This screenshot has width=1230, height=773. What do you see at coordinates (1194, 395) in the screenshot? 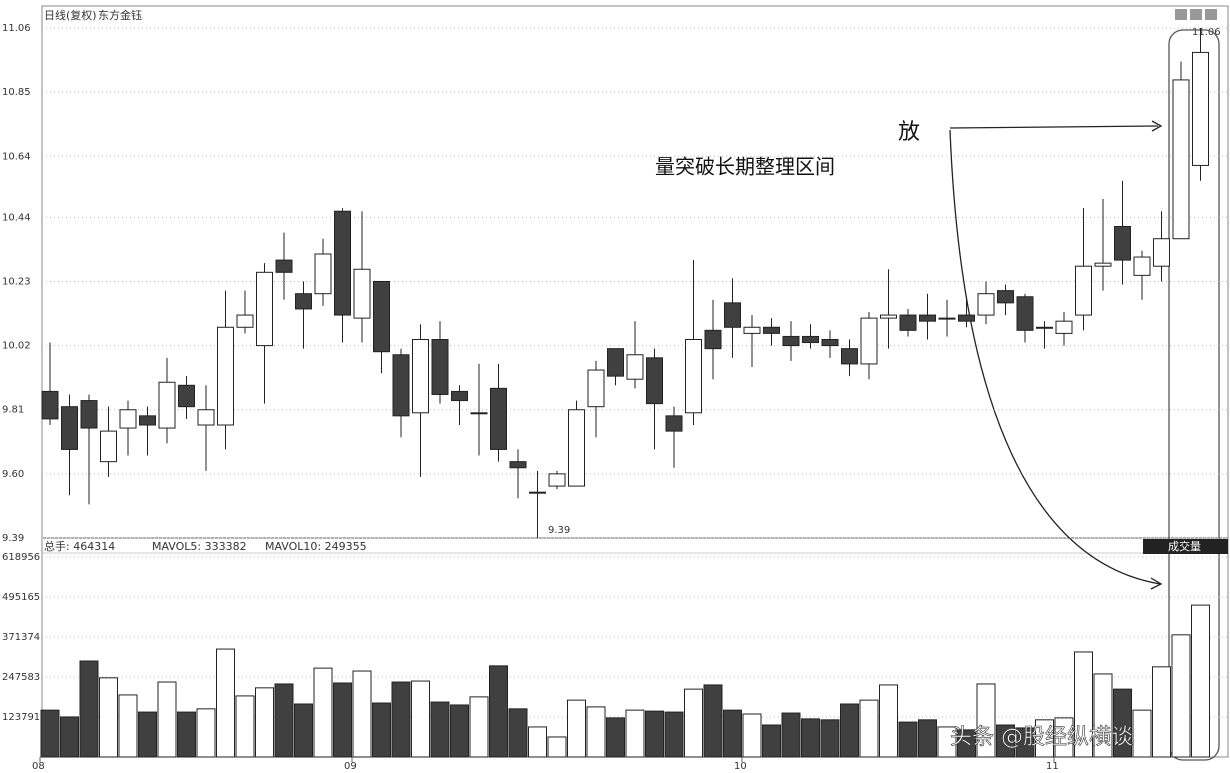
I see `highlight-box` at bounding box center [1194, 395].